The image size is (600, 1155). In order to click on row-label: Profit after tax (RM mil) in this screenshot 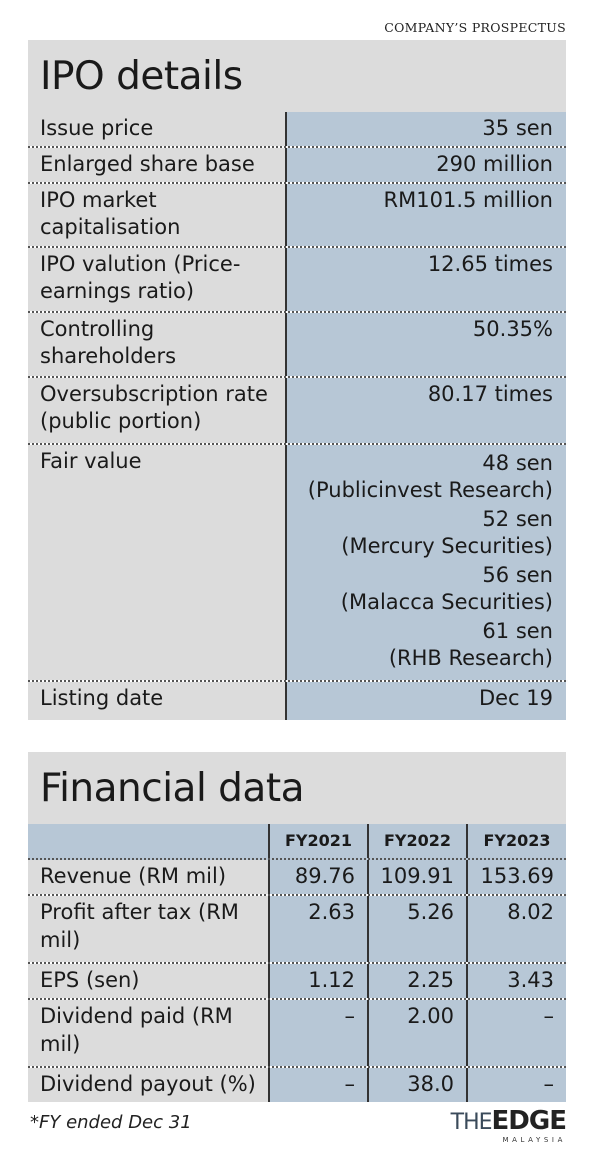, I will do `click(148, 929)`.